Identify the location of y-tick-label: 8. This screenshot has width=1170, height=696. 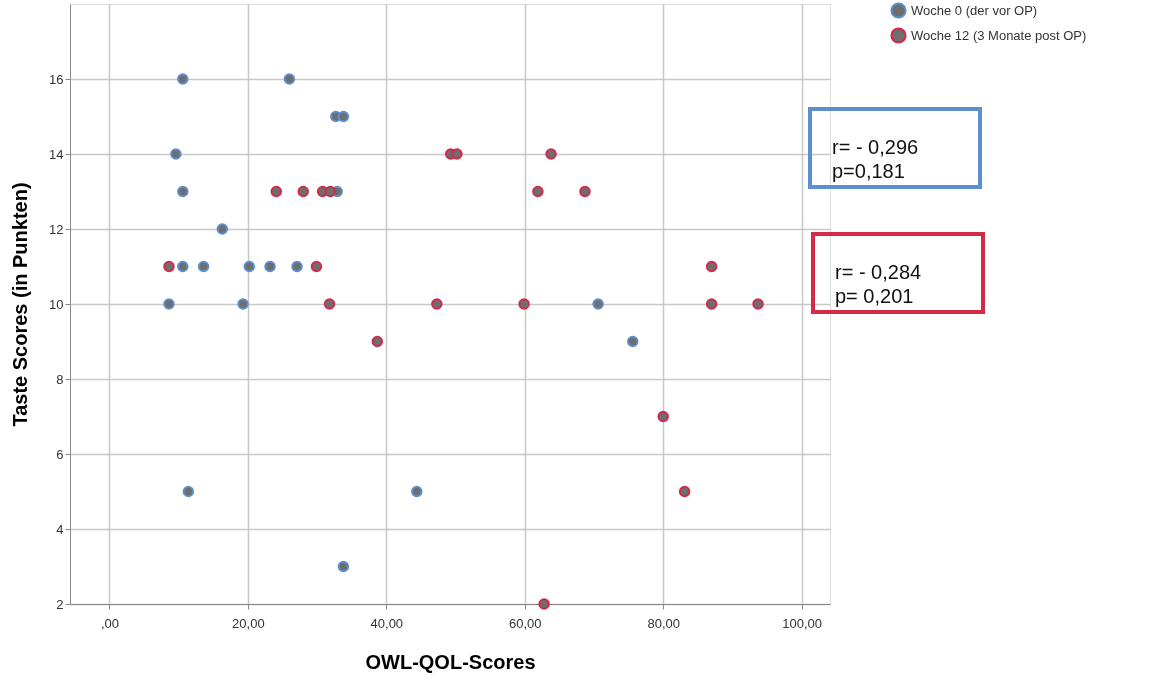
(60, 379).